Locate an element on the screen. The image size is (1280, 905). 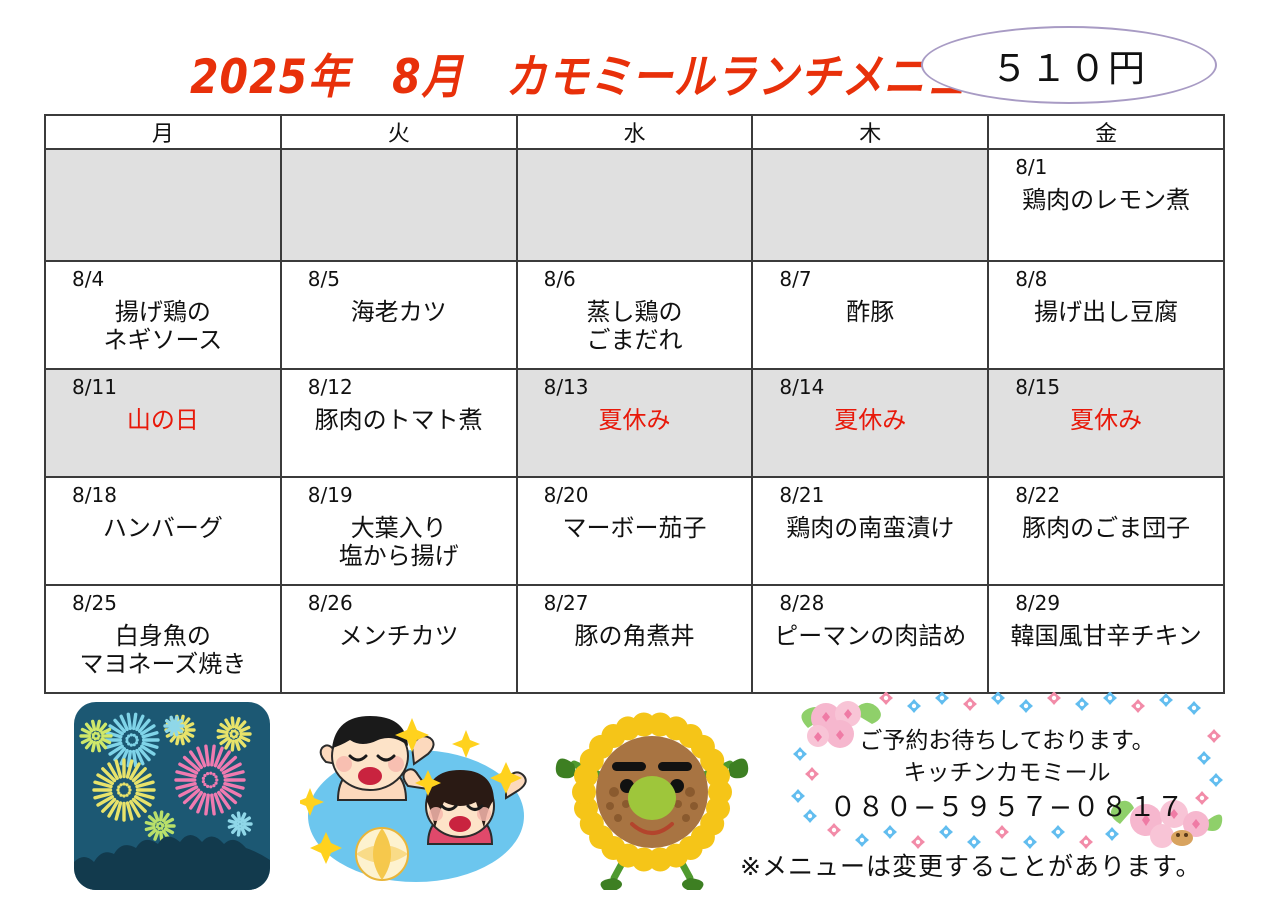
calendar-cell: 8/14 夏休み is located at coordinates (870, 423).